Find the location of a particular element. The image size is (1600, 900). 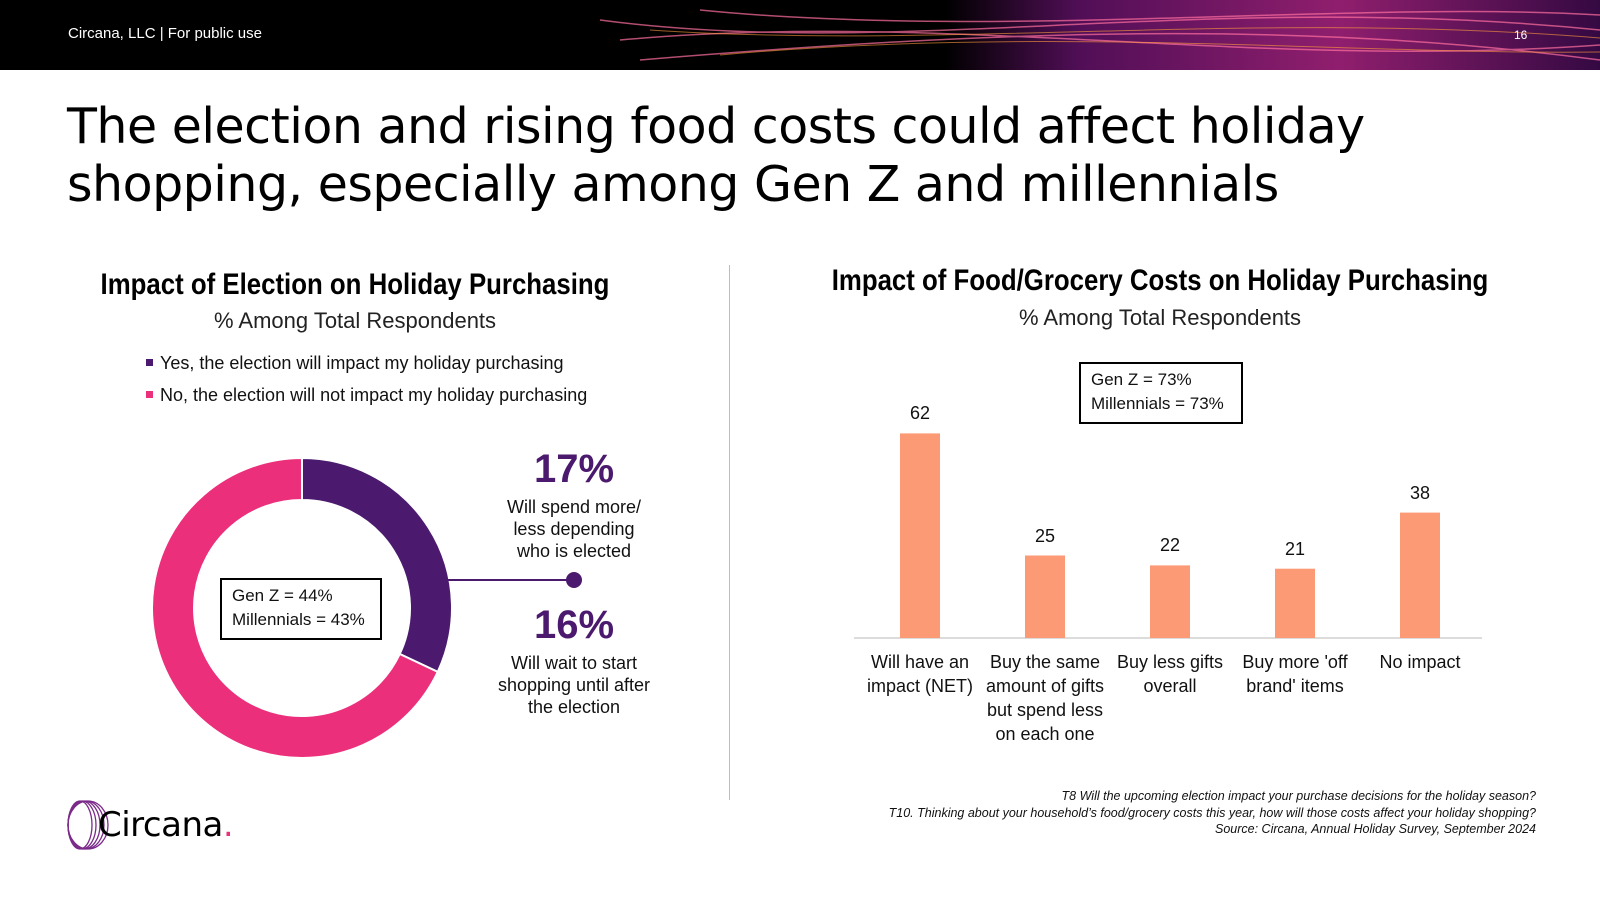

left-callout-genz: Gen Z = 44% is located at coordinates (282, 595).